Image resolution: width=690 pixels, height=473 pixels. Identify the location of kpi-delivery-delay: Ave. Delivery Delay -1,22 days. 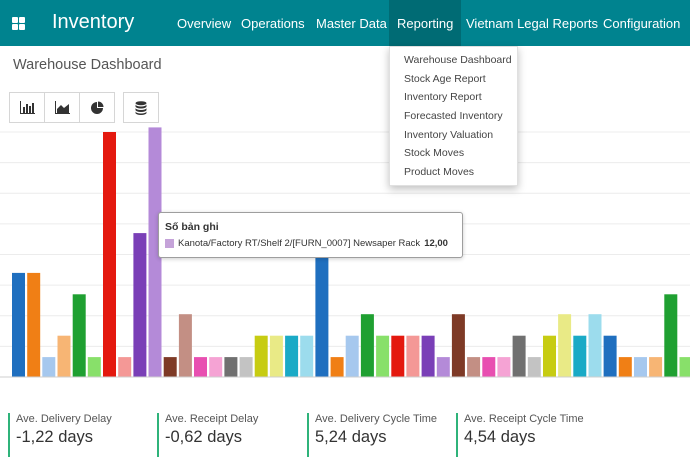
(60, 435).